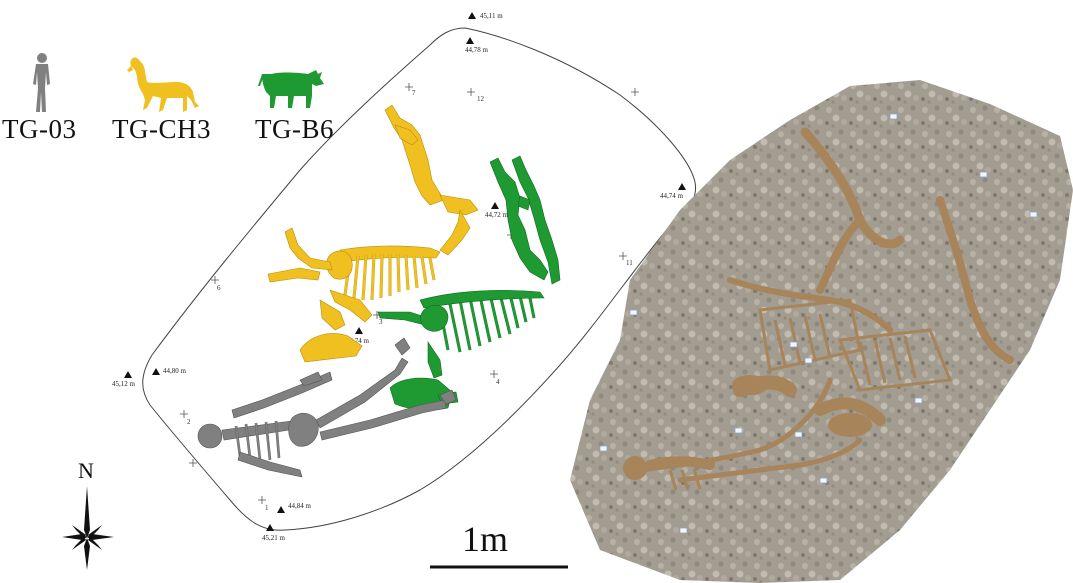 This screenshot has width=1073, height=583. Describe the element at coordinates (274, 538) in the screenshot. I see `elevation-label: 45,21 m` at that location.